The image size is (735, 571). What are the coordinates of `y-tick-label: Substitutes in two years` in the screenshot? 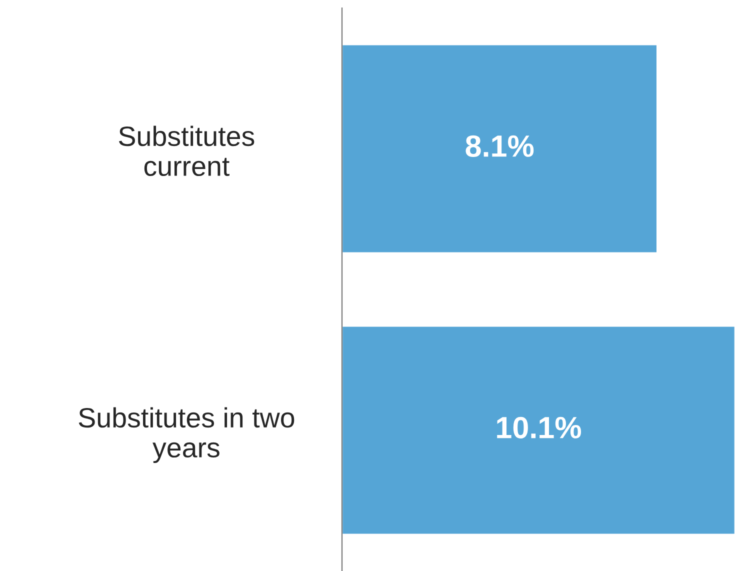 It's located at (186, 435).